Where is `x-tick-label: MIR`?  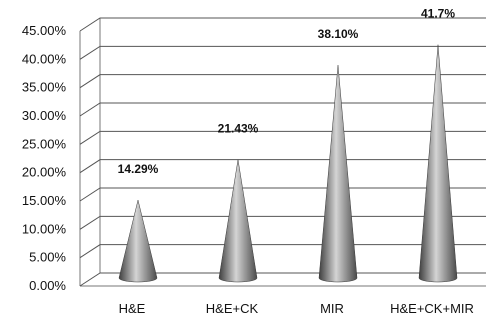 x-tick-label: MIR is located at coordinates (332, 308).